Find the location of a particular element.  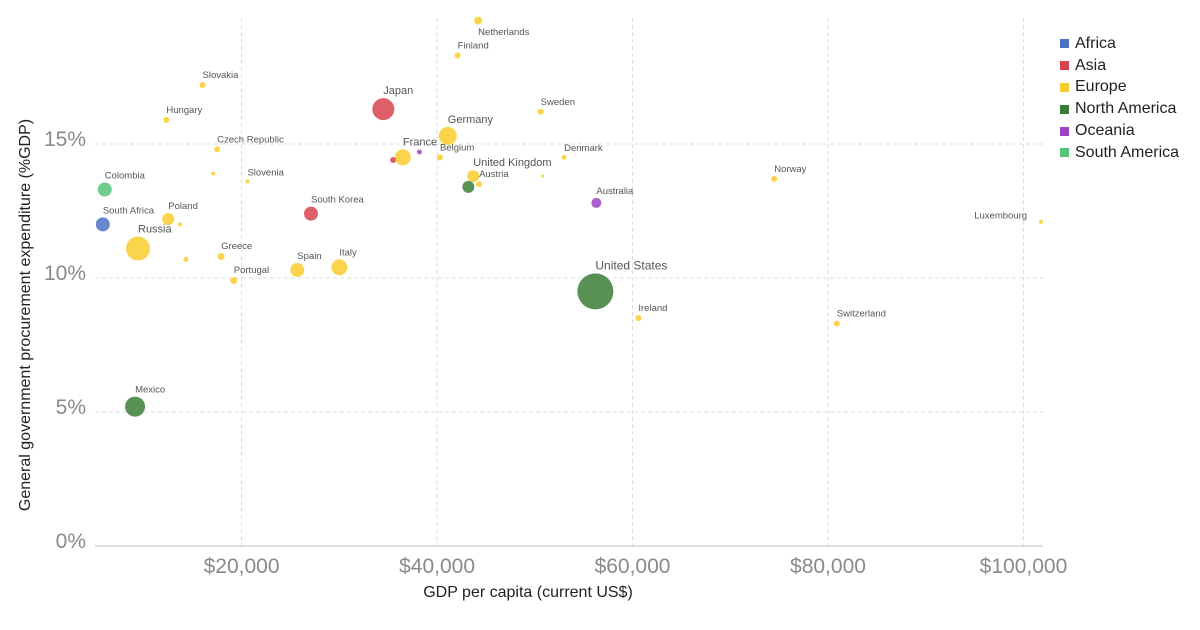

point-label: Australia is located at coordinates (615, 191).